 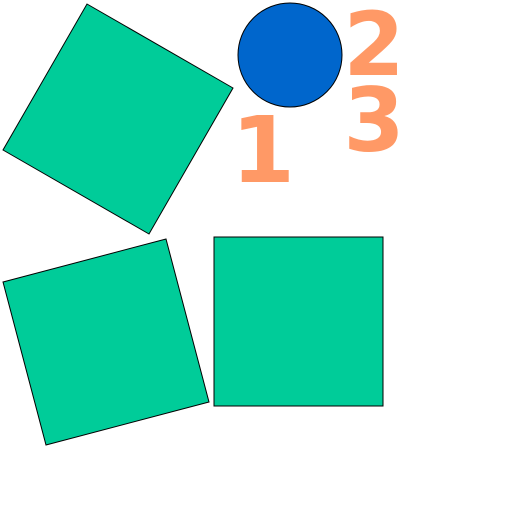 I want to click on square-bottom-center, so click(x=298, y=321).